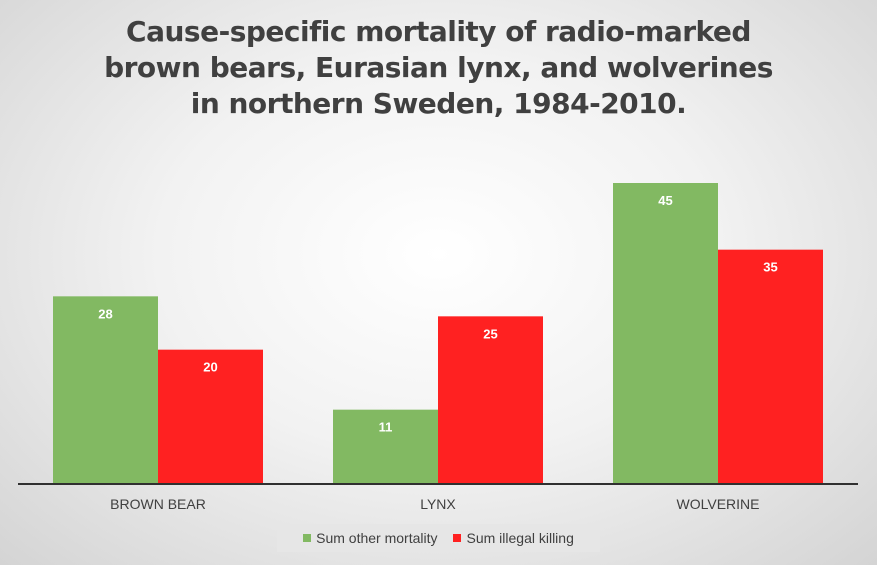 This screenshot has height=565, width=877. I want to click on data-label-wolverine-sum-illegal-killing: 35, so click(770, 267).